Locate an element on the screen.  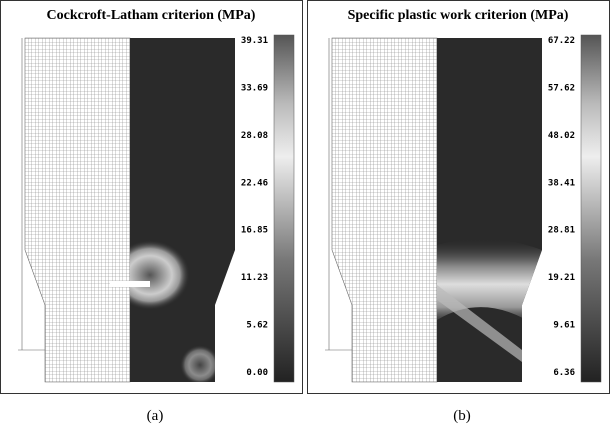
colorbar-tick-label: 19.21 is located at coordinates (561, 278).